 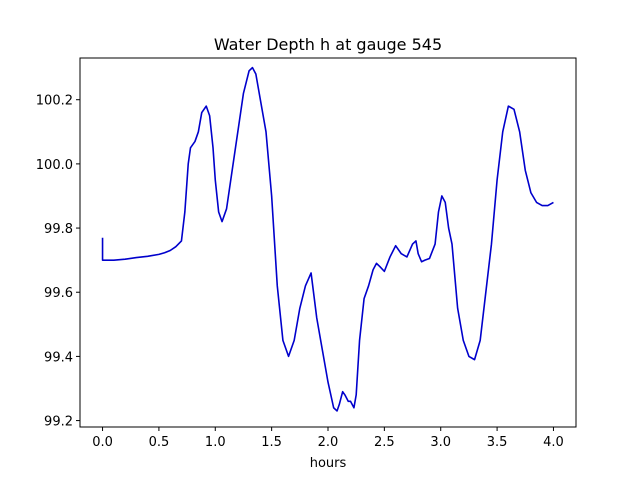 I want to click on x-tick-label: 4.0, so click(x=553, y=442).